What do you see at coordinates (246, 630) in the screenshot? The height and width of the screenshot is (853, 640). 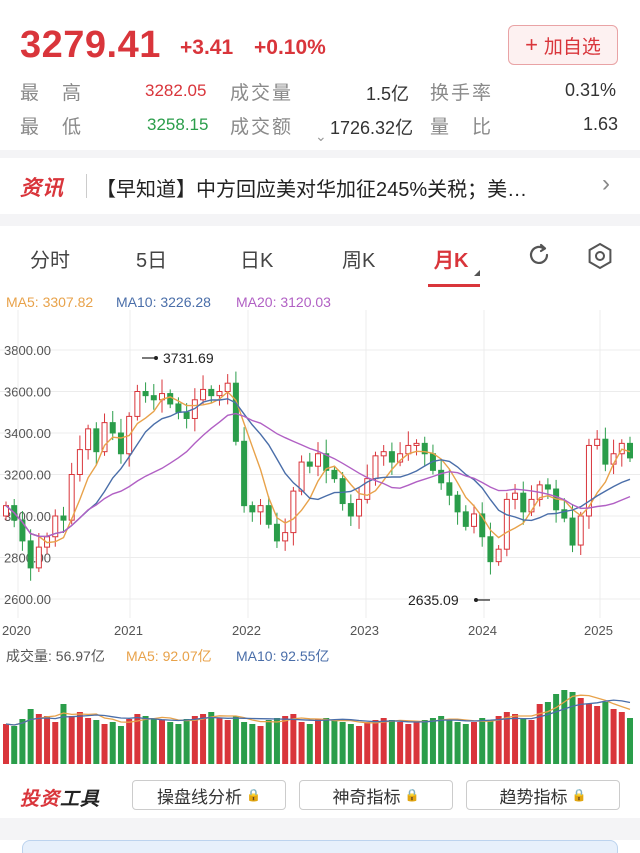 I see `x-tick-label: 2022` at bounding box center [246, 630].